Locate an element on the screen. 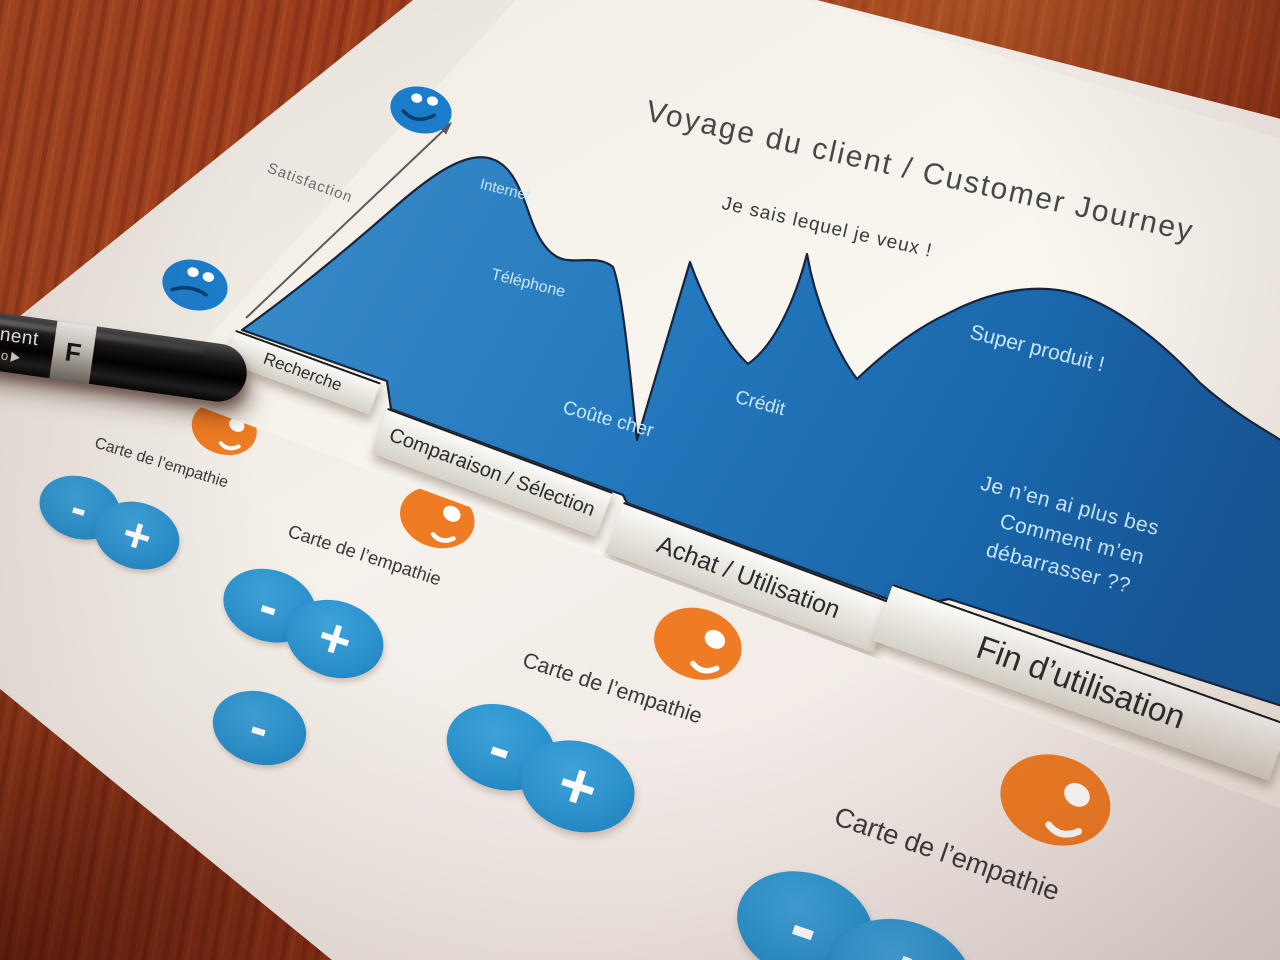 This screenshot has height=960, width=1280. triangle-icon is located at coordinates (15, 357).